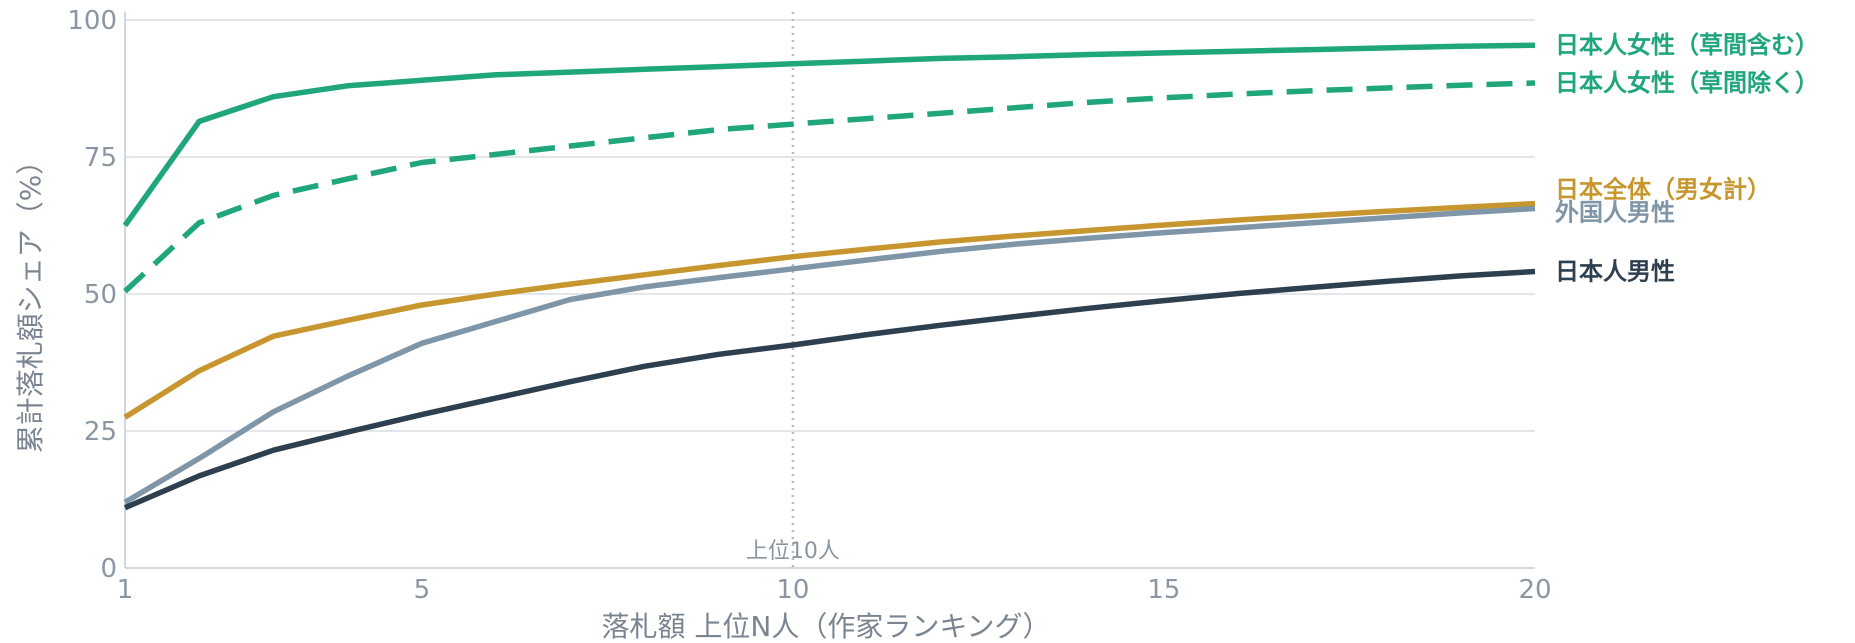 This screenshot has height=643, width=1855. What do you see at coordinates (1615, 213) in the screenshot?
I see `series-label-4: 外国人男性` at bounding box center [1615, 213].